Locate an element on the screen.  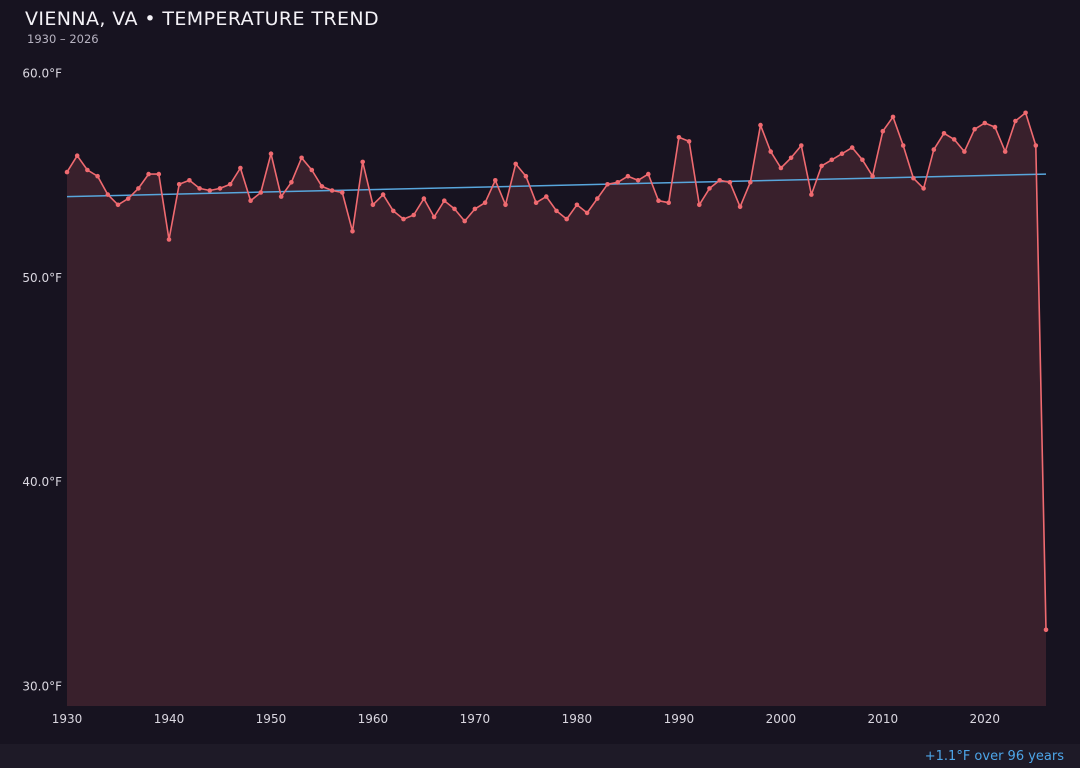
footer-bar: +1.1°F over 96 years is located at coordinates (540, 756).